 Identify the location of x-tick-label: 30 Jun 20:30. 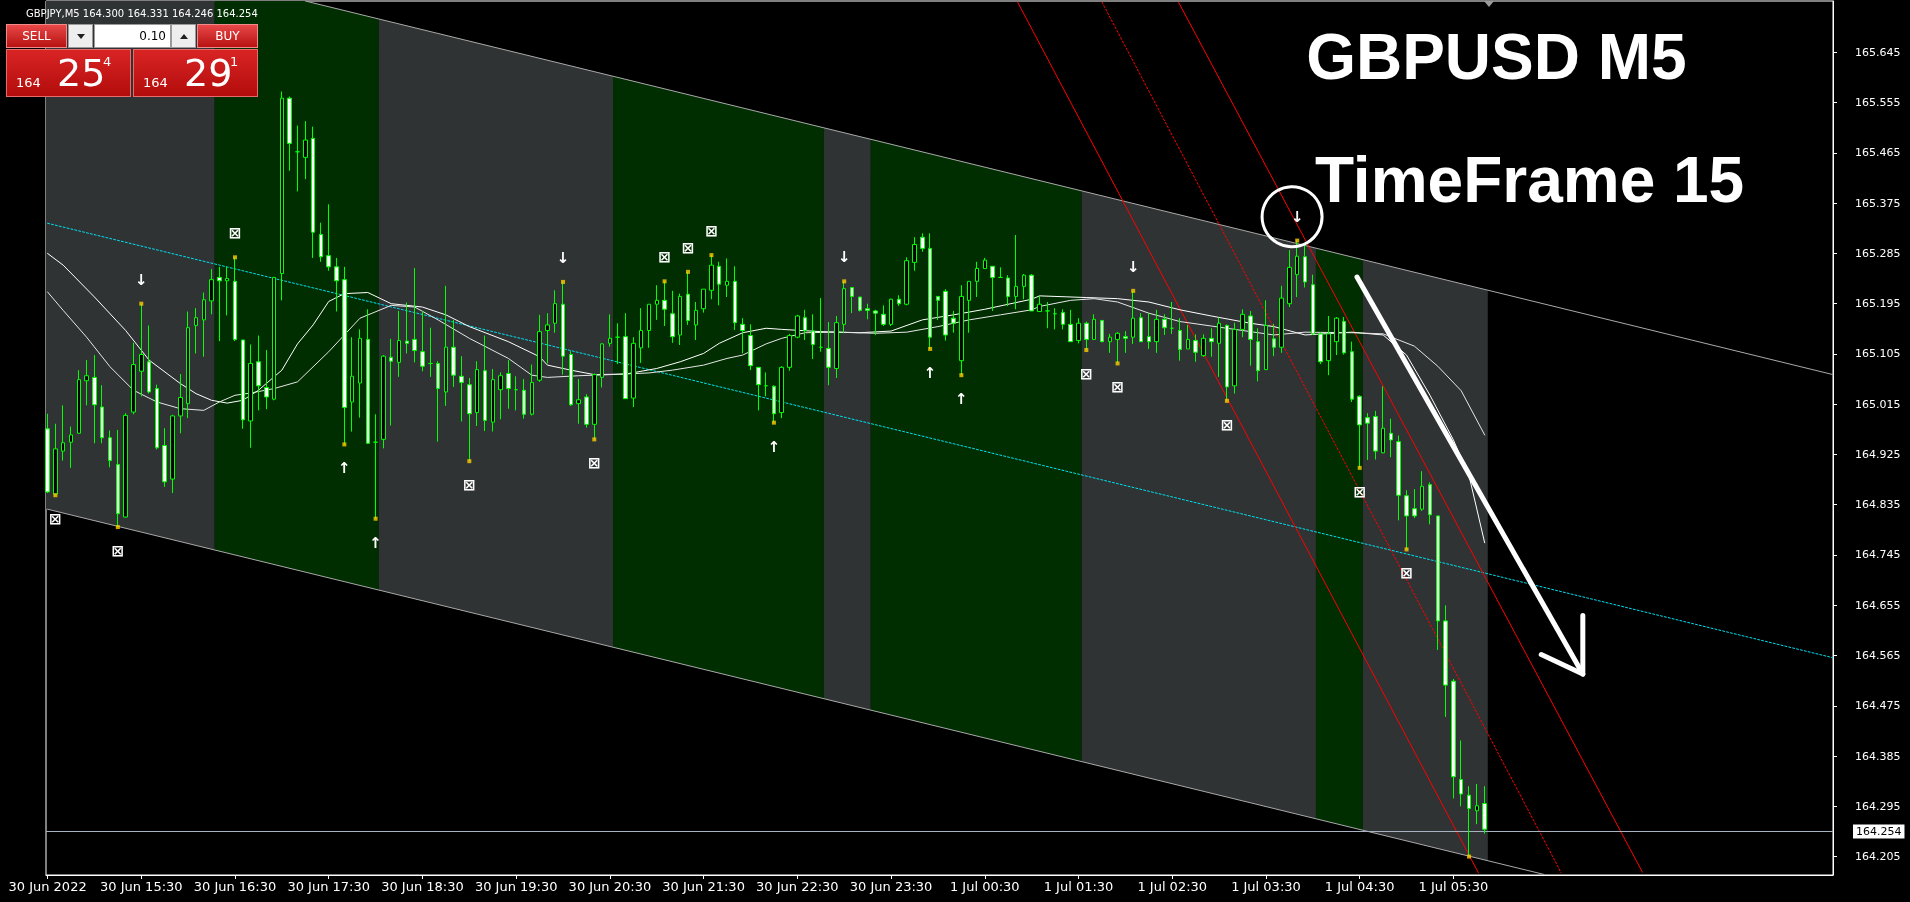
(610, 886).